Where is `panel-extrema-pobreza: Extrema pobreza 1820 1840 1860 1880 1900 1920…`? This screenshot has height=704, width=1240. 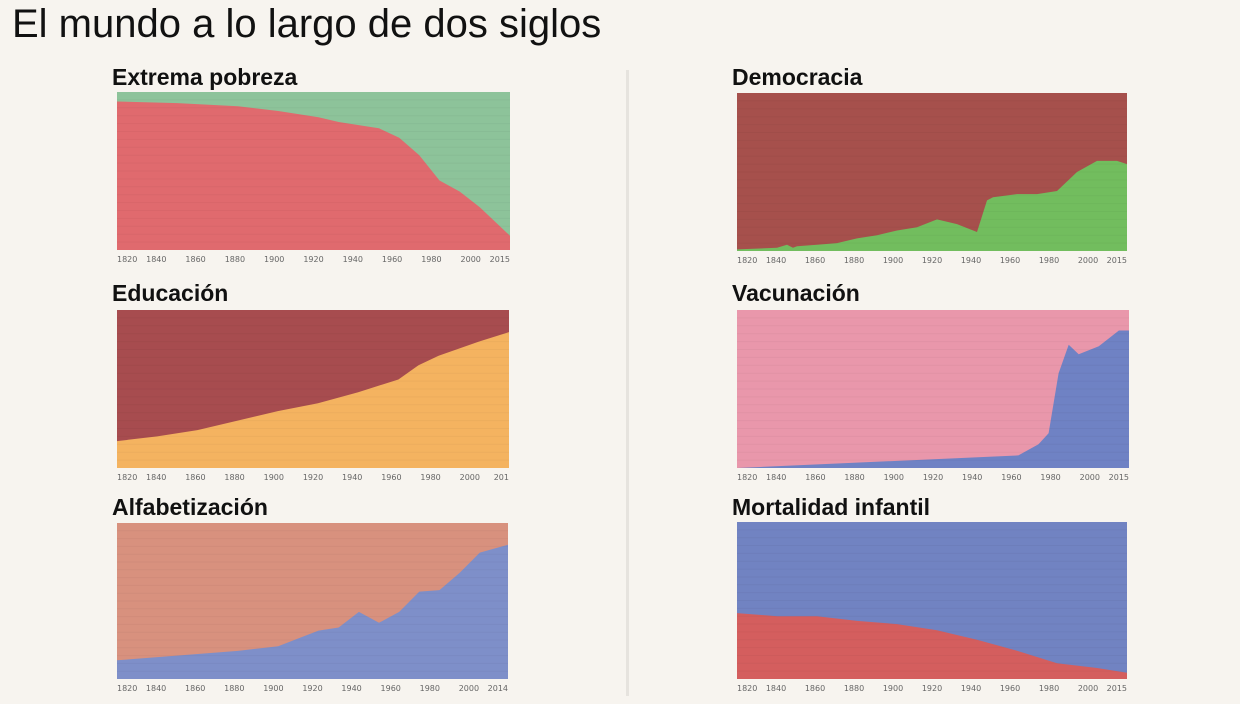
panel-extrema-pobreza: Extrema pobreza 1820 1840 1860 1880 1900 1920… is located at coordinates (317, 169).